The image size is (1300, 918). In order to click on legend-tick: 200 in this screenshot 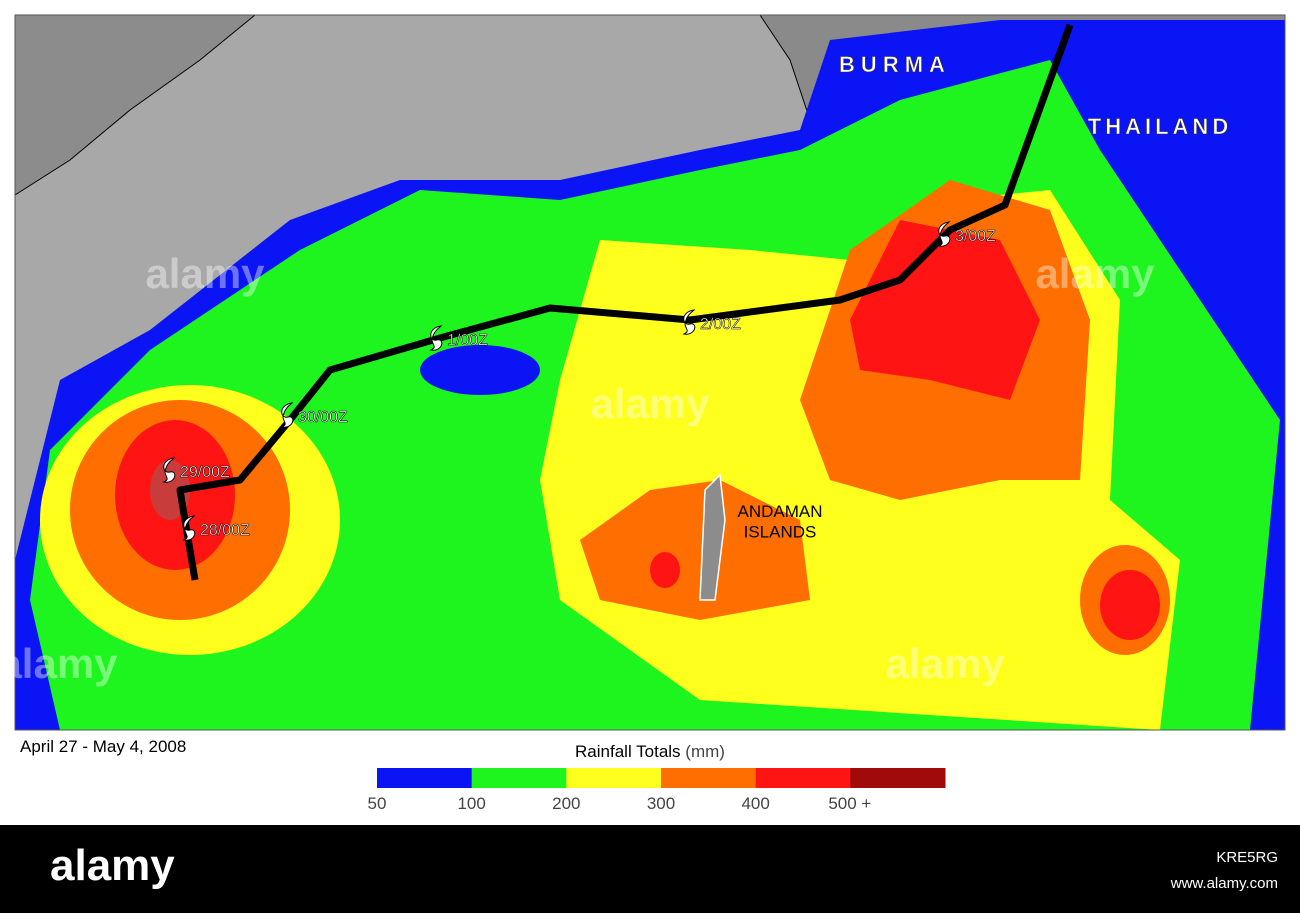, I will do `click(566, 803)`.